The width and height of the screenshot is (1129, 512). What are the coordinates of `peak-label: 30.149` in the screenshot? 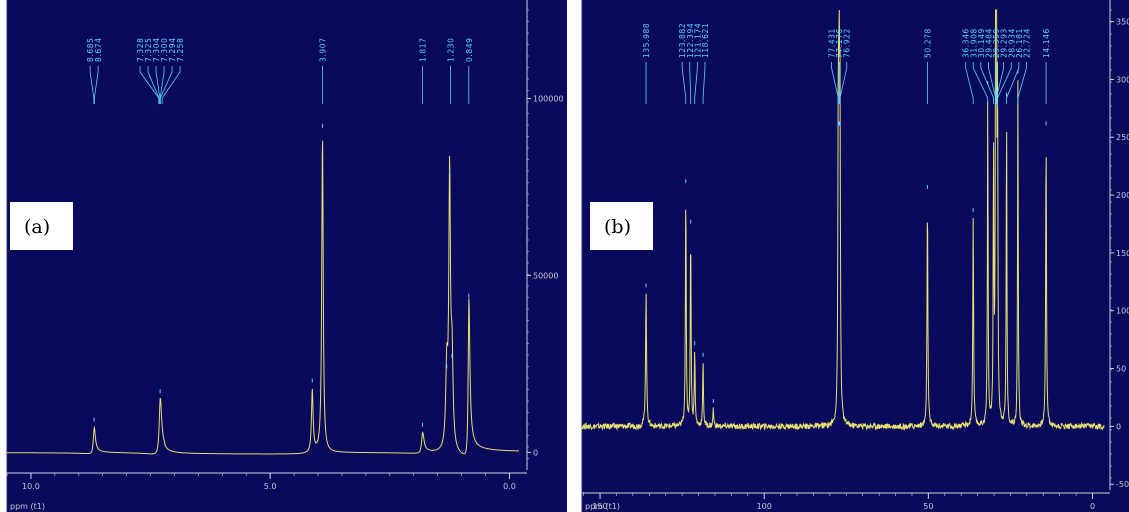 It's located at (981, 43).